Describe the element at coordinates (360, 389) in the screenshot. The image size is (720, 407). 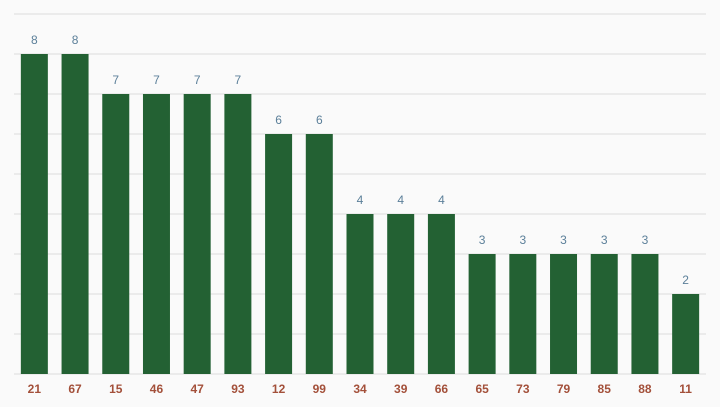
I see `x-tick-label: 34` at that location.